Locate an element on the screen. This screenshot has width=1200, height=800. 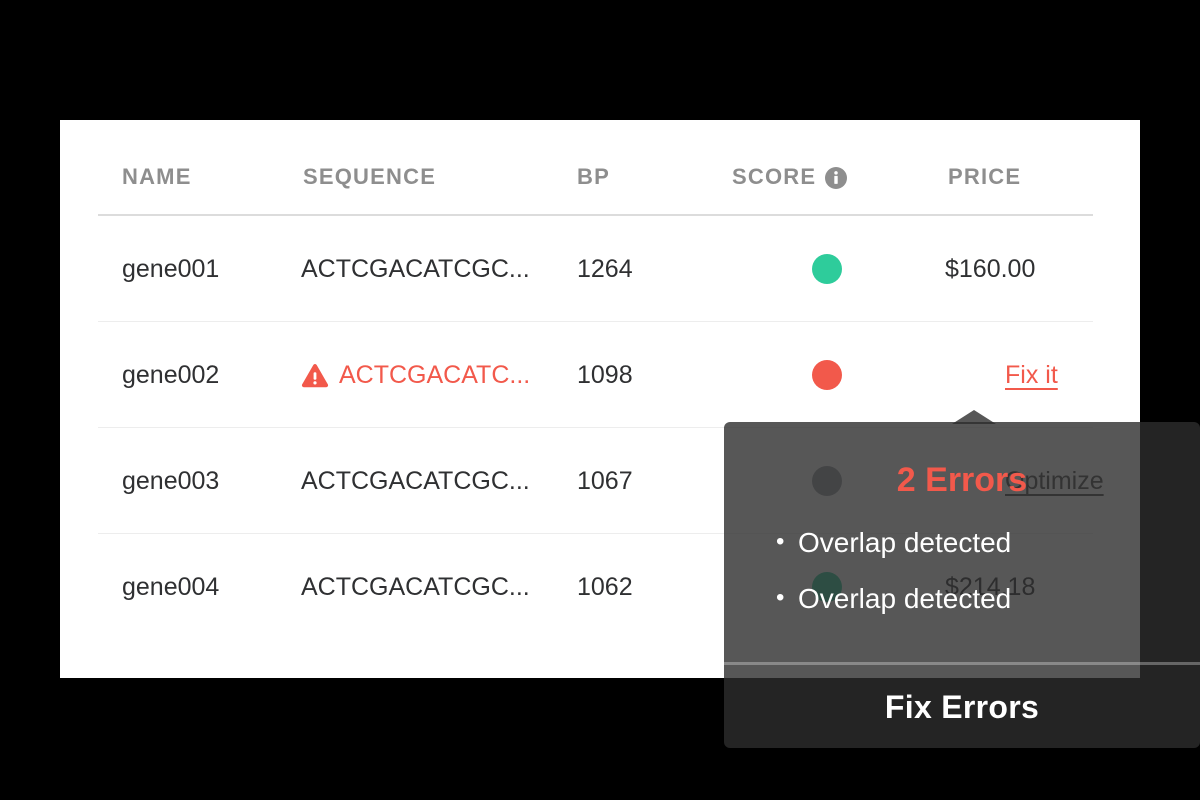
table-header-row: NAME SEQUENCE BP SCORE PRICE is located at coordinates (600, 167).